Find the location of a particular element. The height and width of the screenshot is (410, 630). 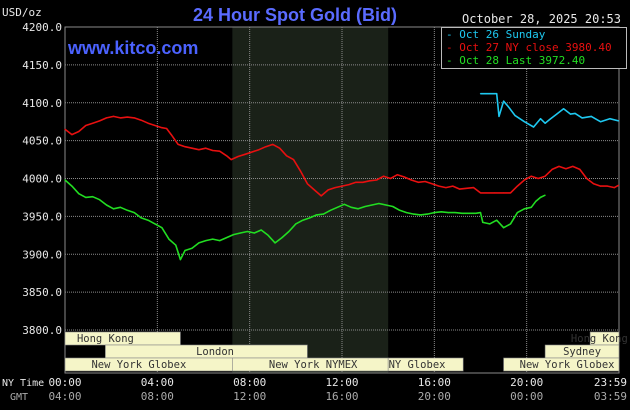

timestamp: October 28, 2025 20:53 is located at coordinates (541, 19).